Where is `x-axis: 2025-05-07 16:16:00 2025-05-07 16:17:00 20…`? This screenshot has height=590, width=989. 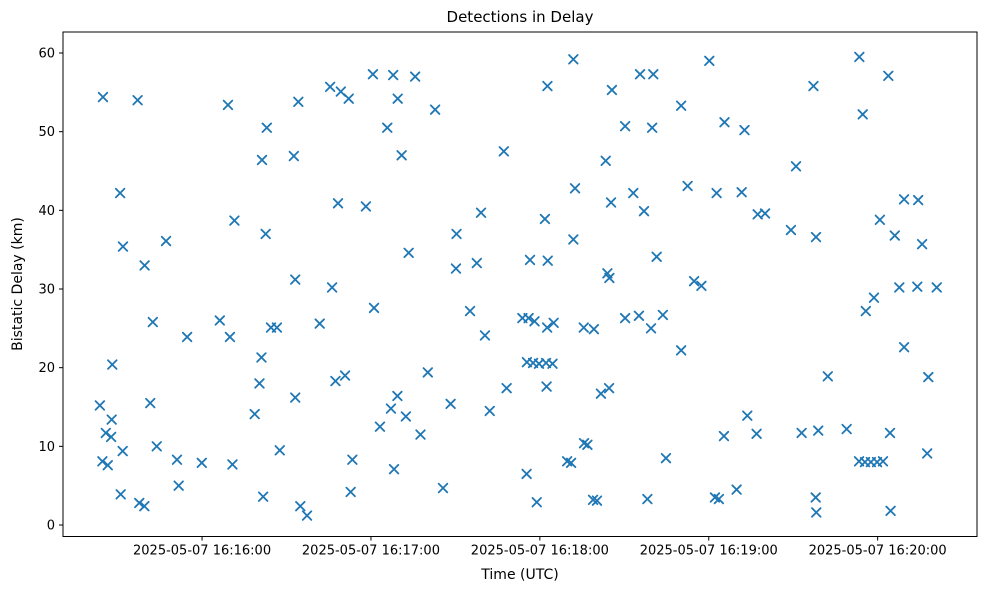 x-axis: 2025-05-07 16:16:00 2025-05-07 16:17:00 20… is located at coordinates (540, 547).